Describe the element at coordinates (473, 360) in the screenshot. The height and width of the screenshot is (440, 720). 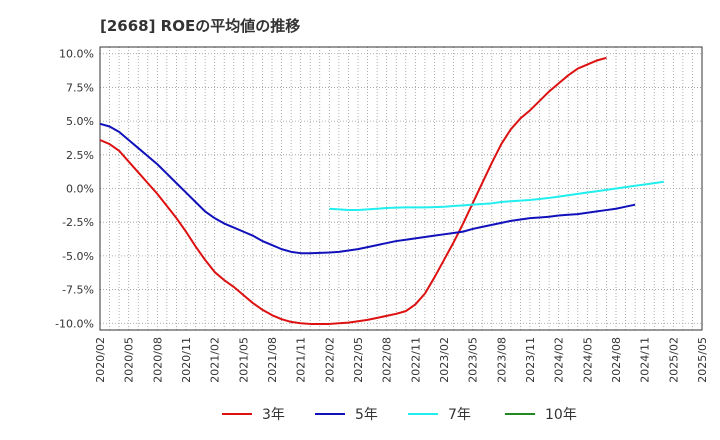
I see `x-tick-label-13: 2023/05` at that location.